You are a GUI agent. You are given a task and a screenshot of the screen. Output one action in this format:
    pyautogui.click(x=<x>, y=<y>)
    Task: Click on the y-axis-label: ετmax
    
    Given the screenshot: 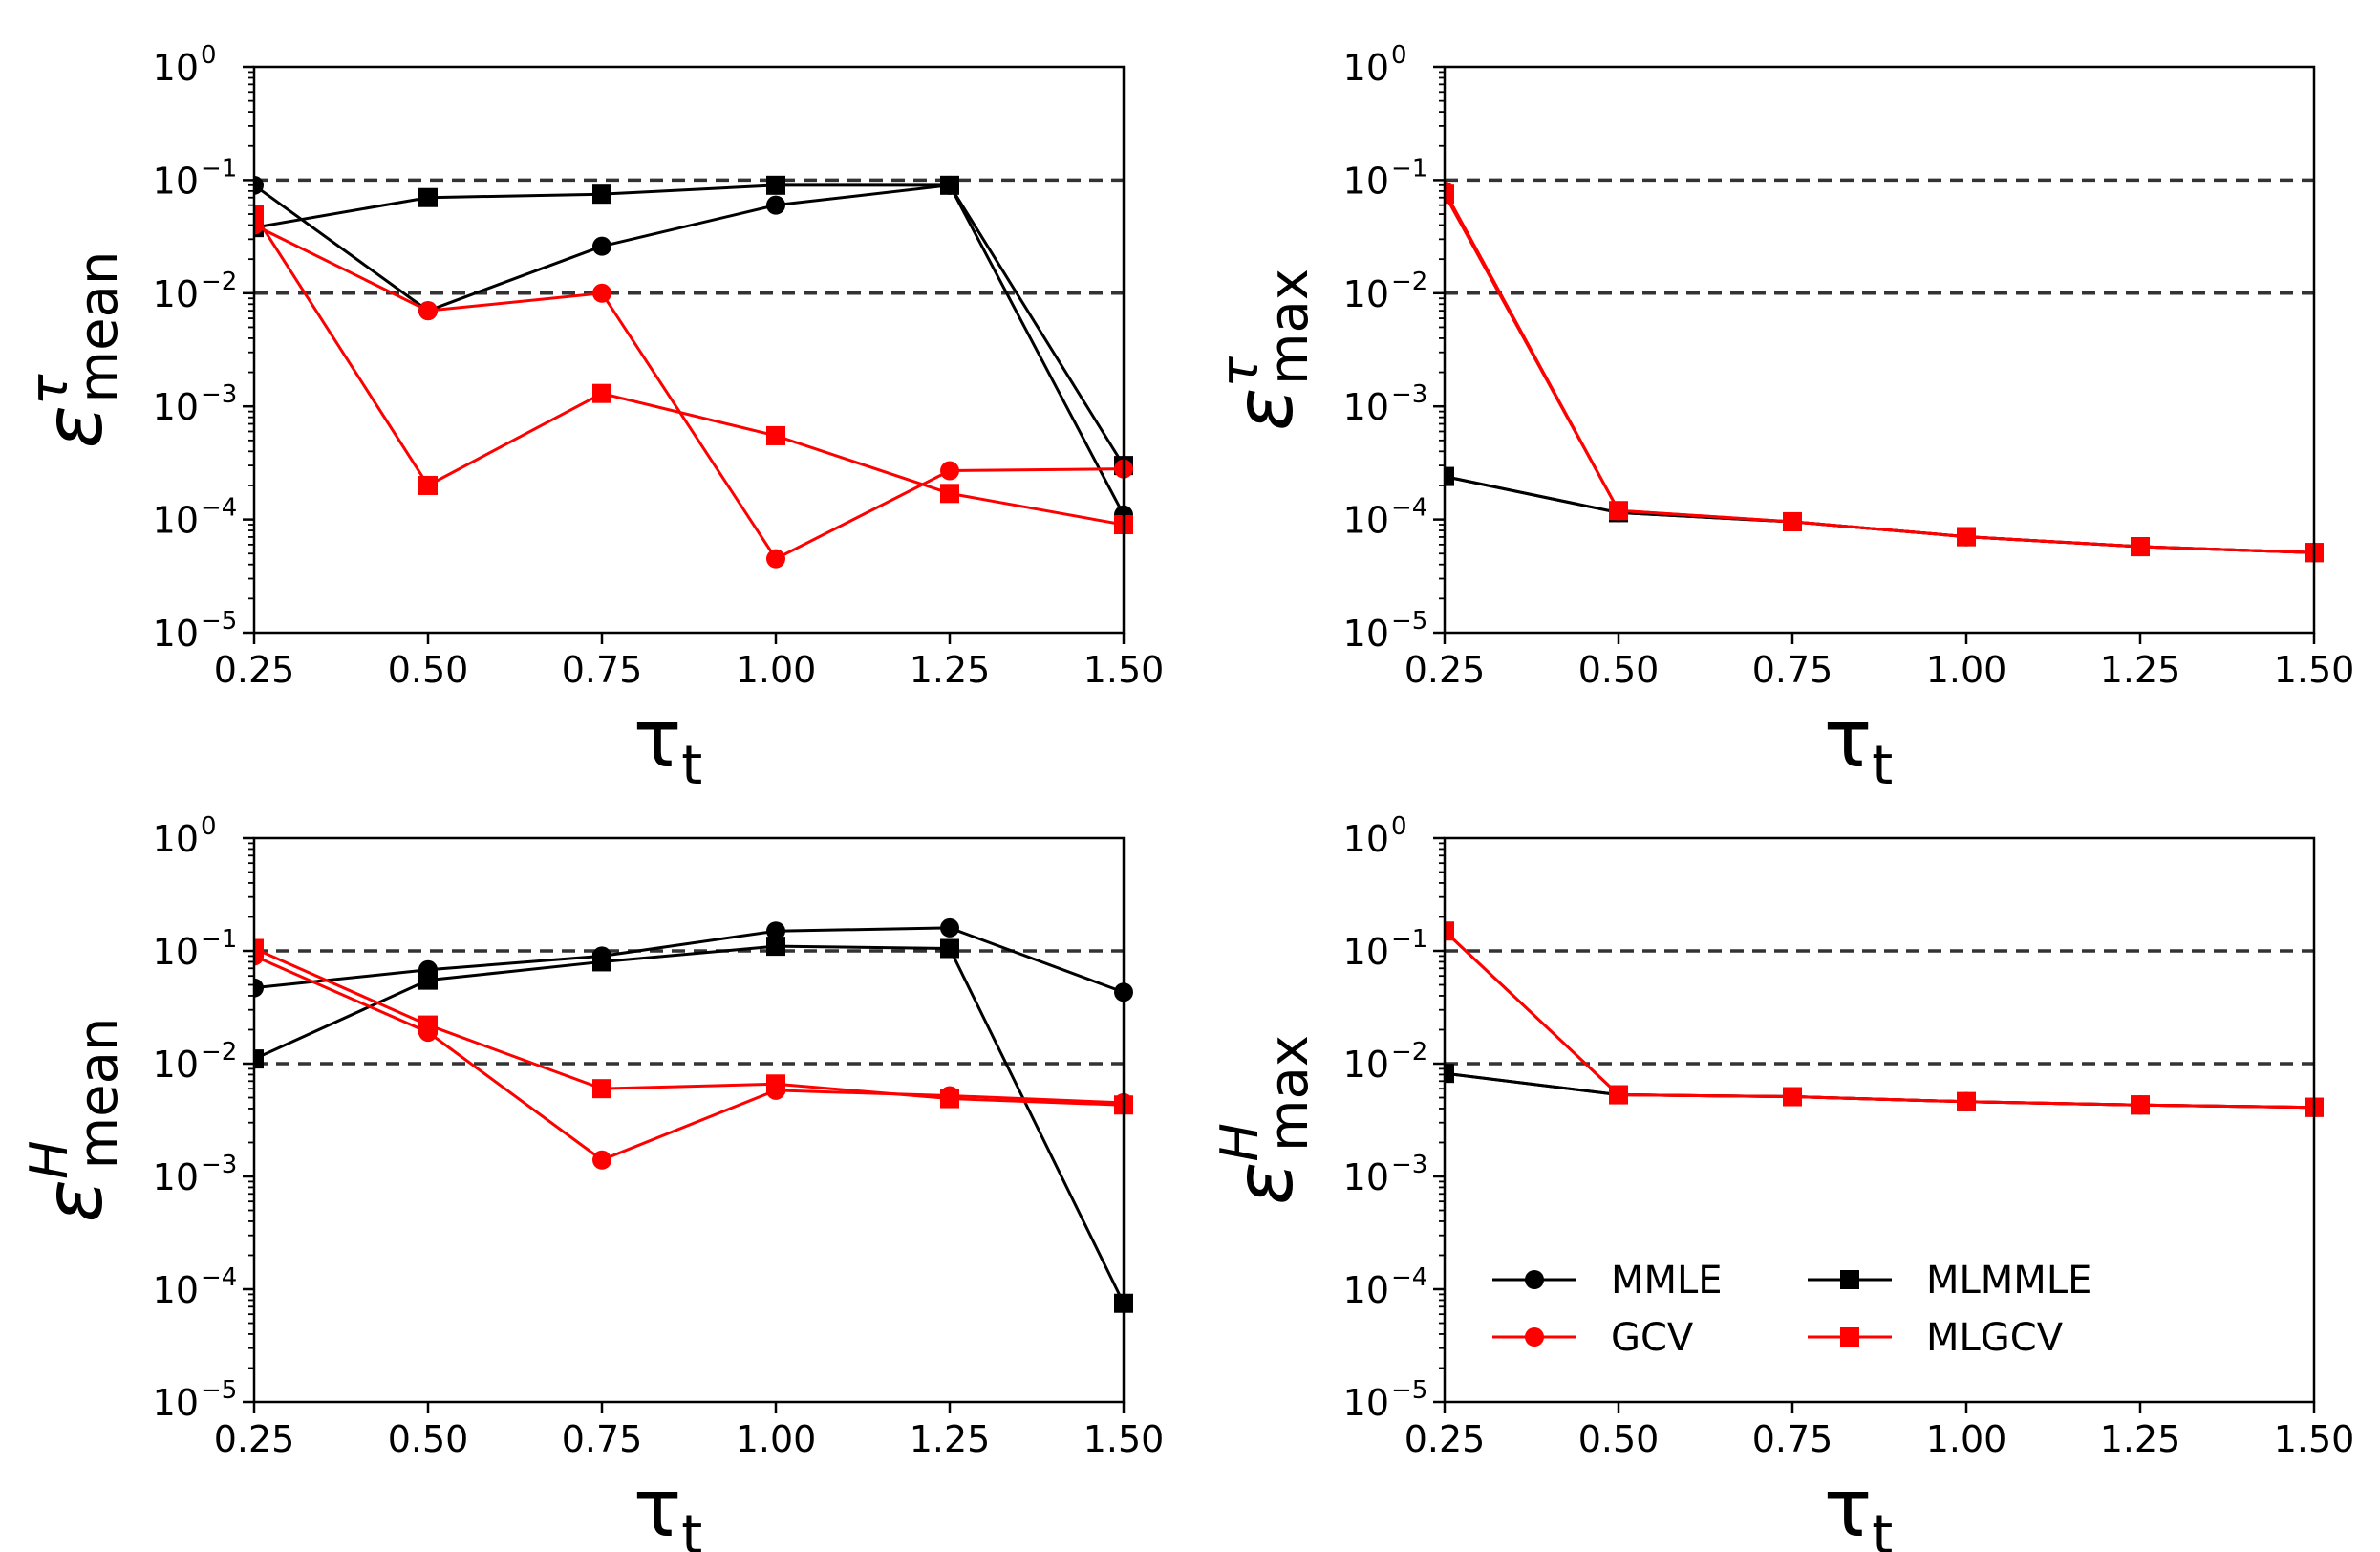 What is the action you would take?
    pyautogui.click(x=1265, y=350)
    